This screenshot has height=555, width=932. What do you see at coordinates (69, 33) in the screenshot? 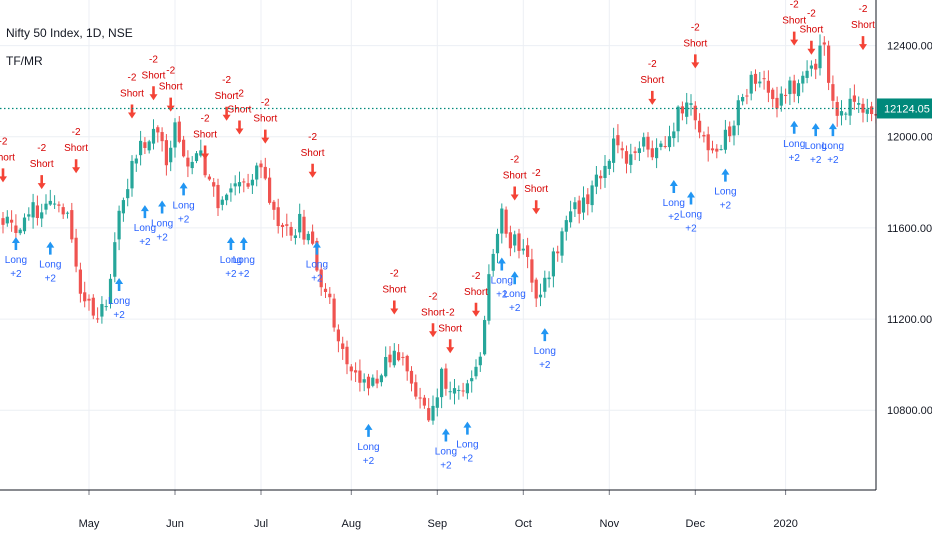
I see `chart-title: Nifty 50 Index, 1D, NSE` at bounding box center [69, 33].